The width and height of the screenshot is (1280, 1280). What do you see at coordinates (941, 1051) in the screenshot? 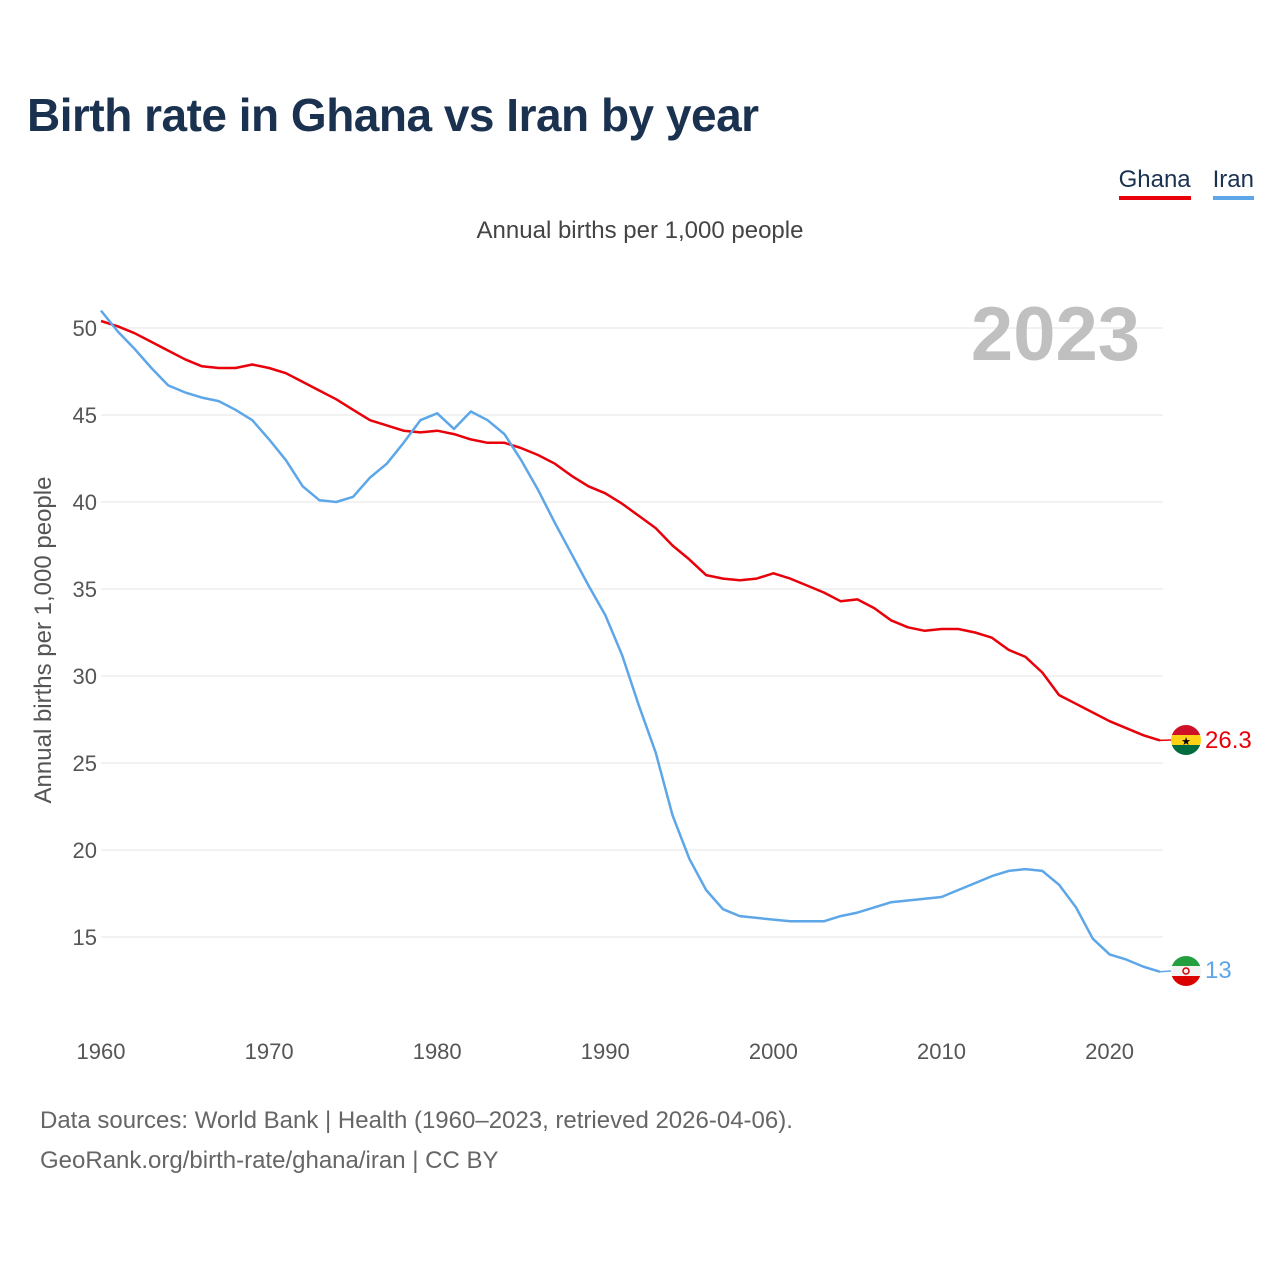
I see `x-tick-label: 2010` at bounding box center [941, 1051].